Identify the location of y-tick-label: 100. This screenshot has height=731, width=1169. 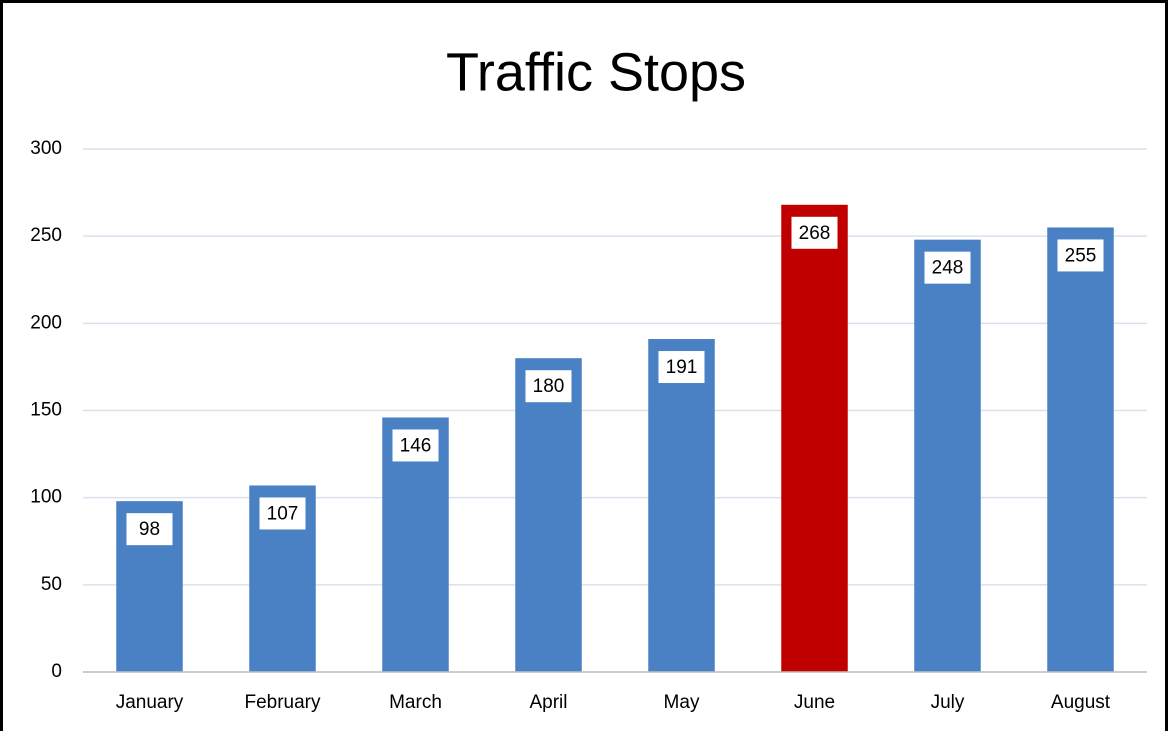
(46, 497).